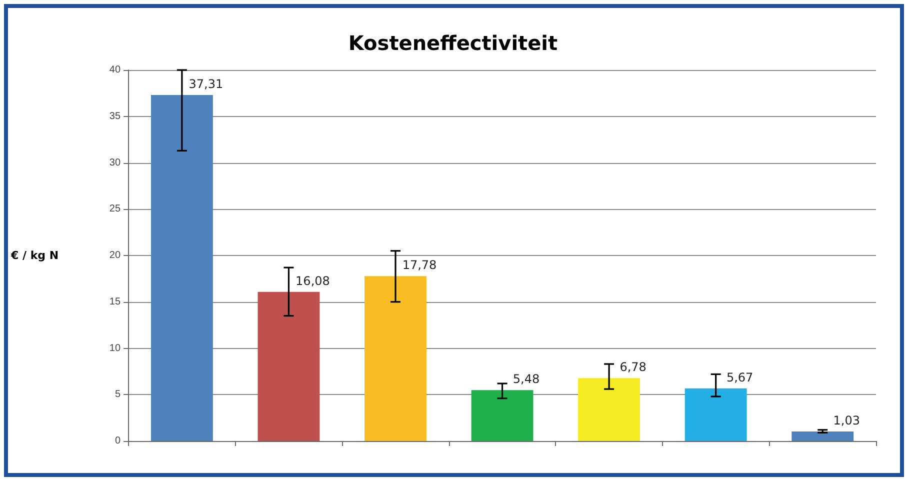 The height and width of the screenshot is (479, 906). Describe the element at coordinates (117, 394) in the screenshot. I see `y-tick-label: 5` at that location.